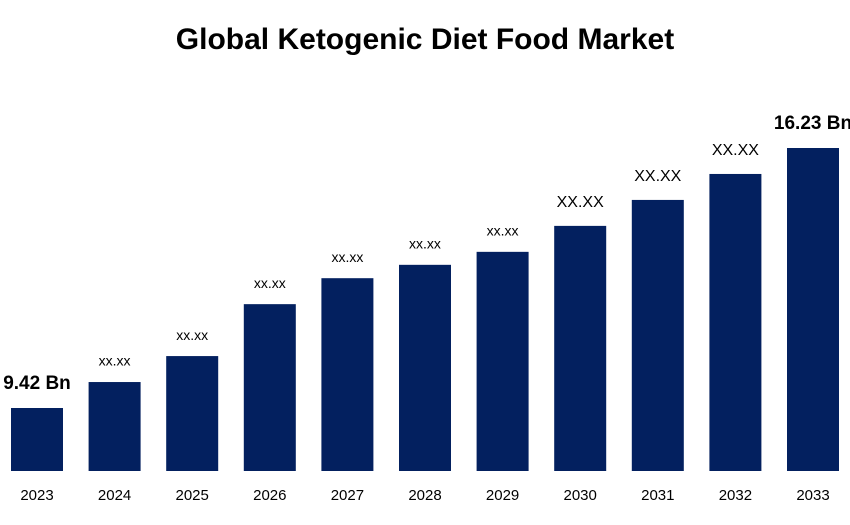 This screenshot has height=525, width=850. What do you see at coordinates (502, 495) in the screenshot?
I see `x-tick-label: 2029` at bounding box center [502, 495].